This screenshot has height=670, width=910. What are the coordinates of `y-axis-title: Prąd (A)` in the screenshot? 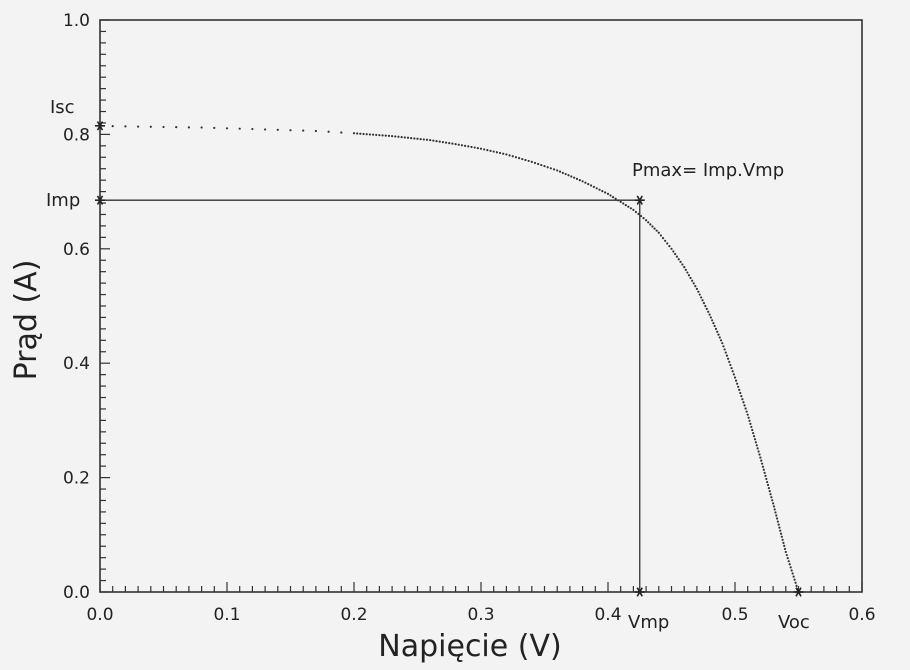 It's located at (26, 320).